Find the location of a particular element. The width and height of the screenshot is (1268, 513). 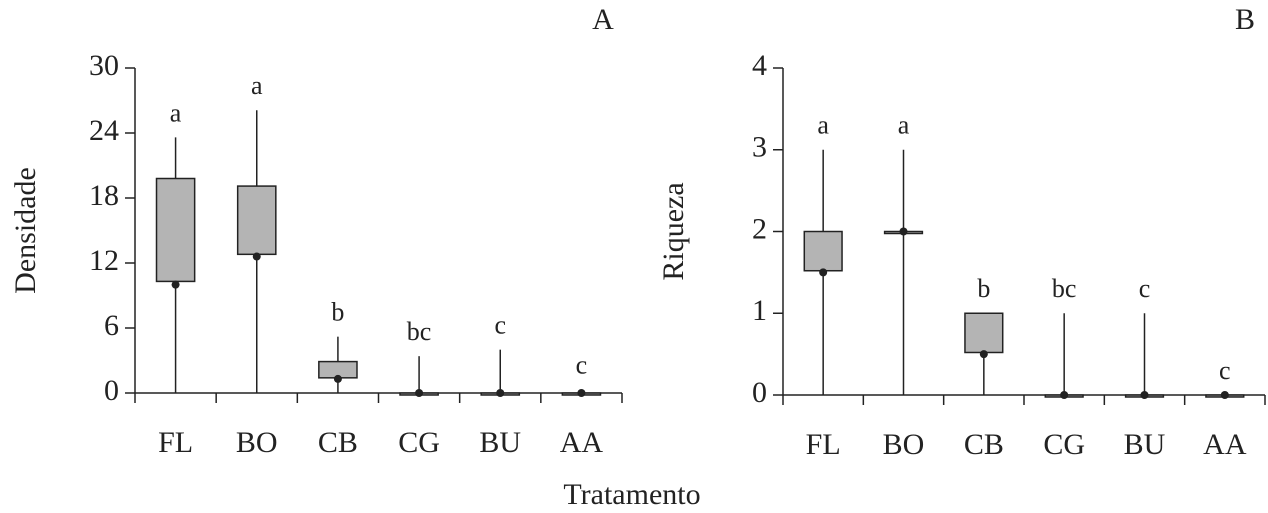

y-tick-label: 30 is located at coordinates (104, 65).